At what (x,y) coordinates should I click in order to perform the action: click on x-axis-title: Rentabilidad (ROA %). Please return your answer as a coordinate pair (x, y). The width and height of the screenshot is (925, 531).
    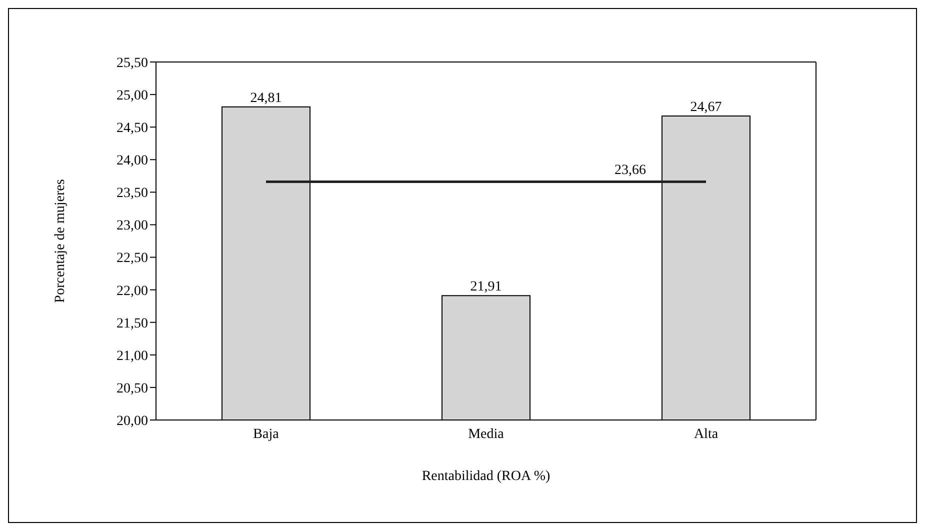
    Looking at the image, I should click on (486, 476).